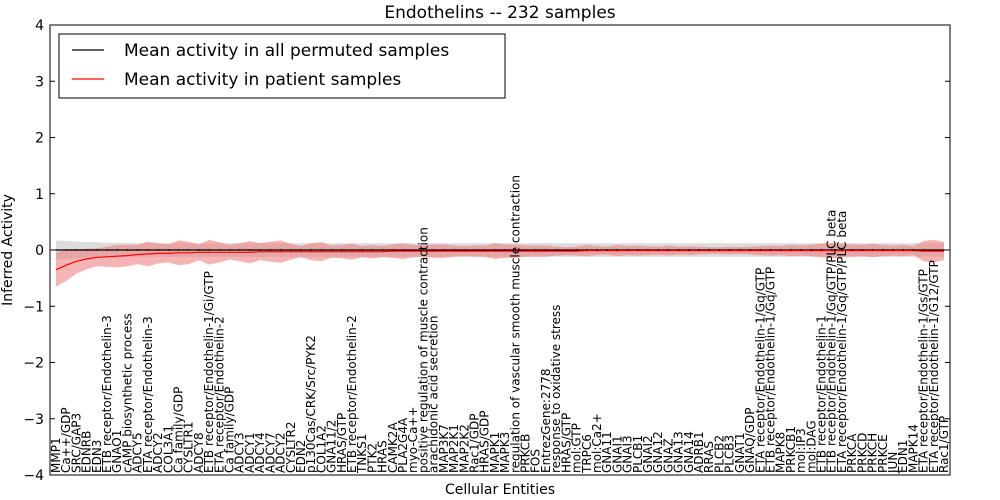 The height and width of the screenshot is (500, 1000). What do you see at coordinates (444, 448) in the screenshot?
I see `category-label: MAP3K7` at bounding box center [444, 448].